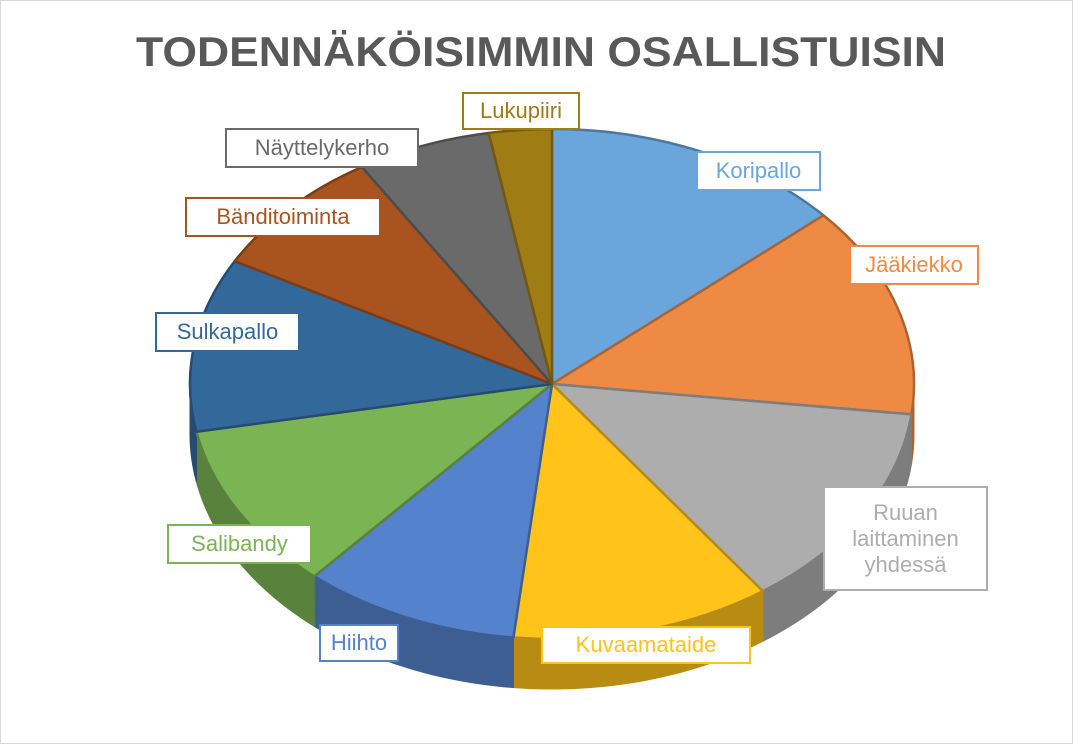  What do you see at coordinates (905, 538) in the screenshot?
I see `data-label: Ruuan laittaminen yhdessä` at bounding box center [905, 538].